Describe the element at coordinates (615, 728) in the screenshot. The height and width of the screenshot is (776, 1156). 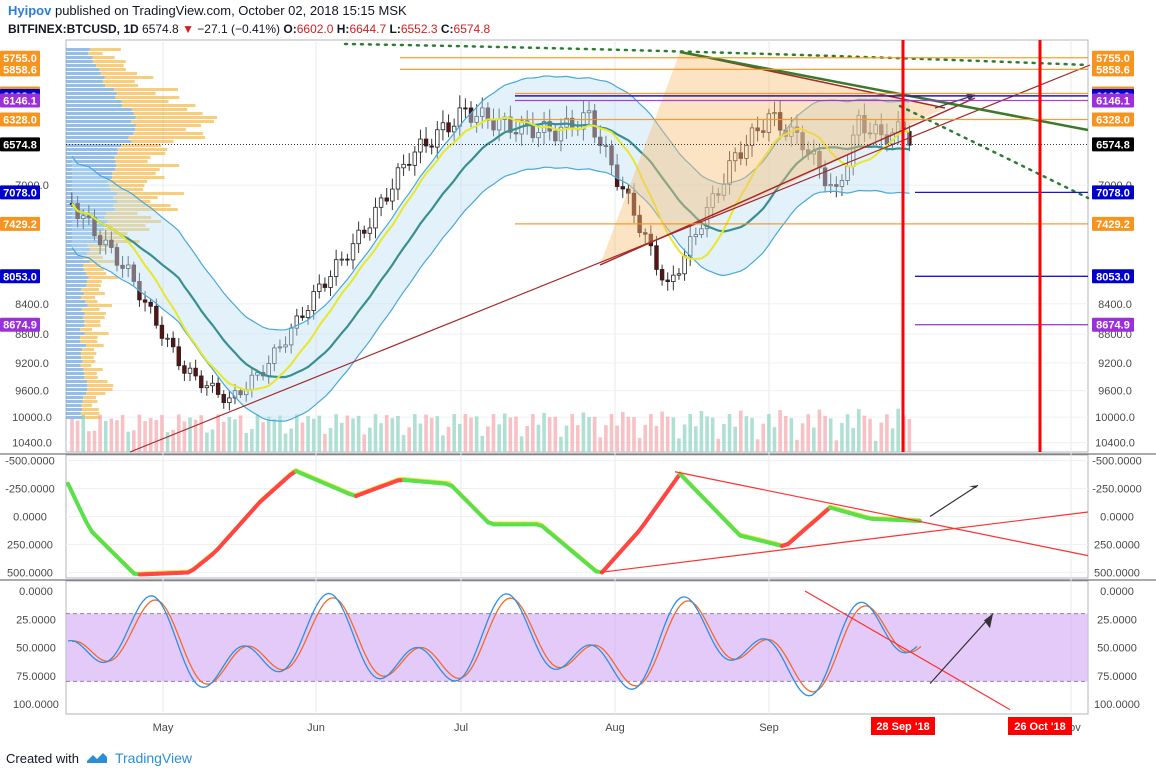
I see `x-tick-label: Aug` at that location.